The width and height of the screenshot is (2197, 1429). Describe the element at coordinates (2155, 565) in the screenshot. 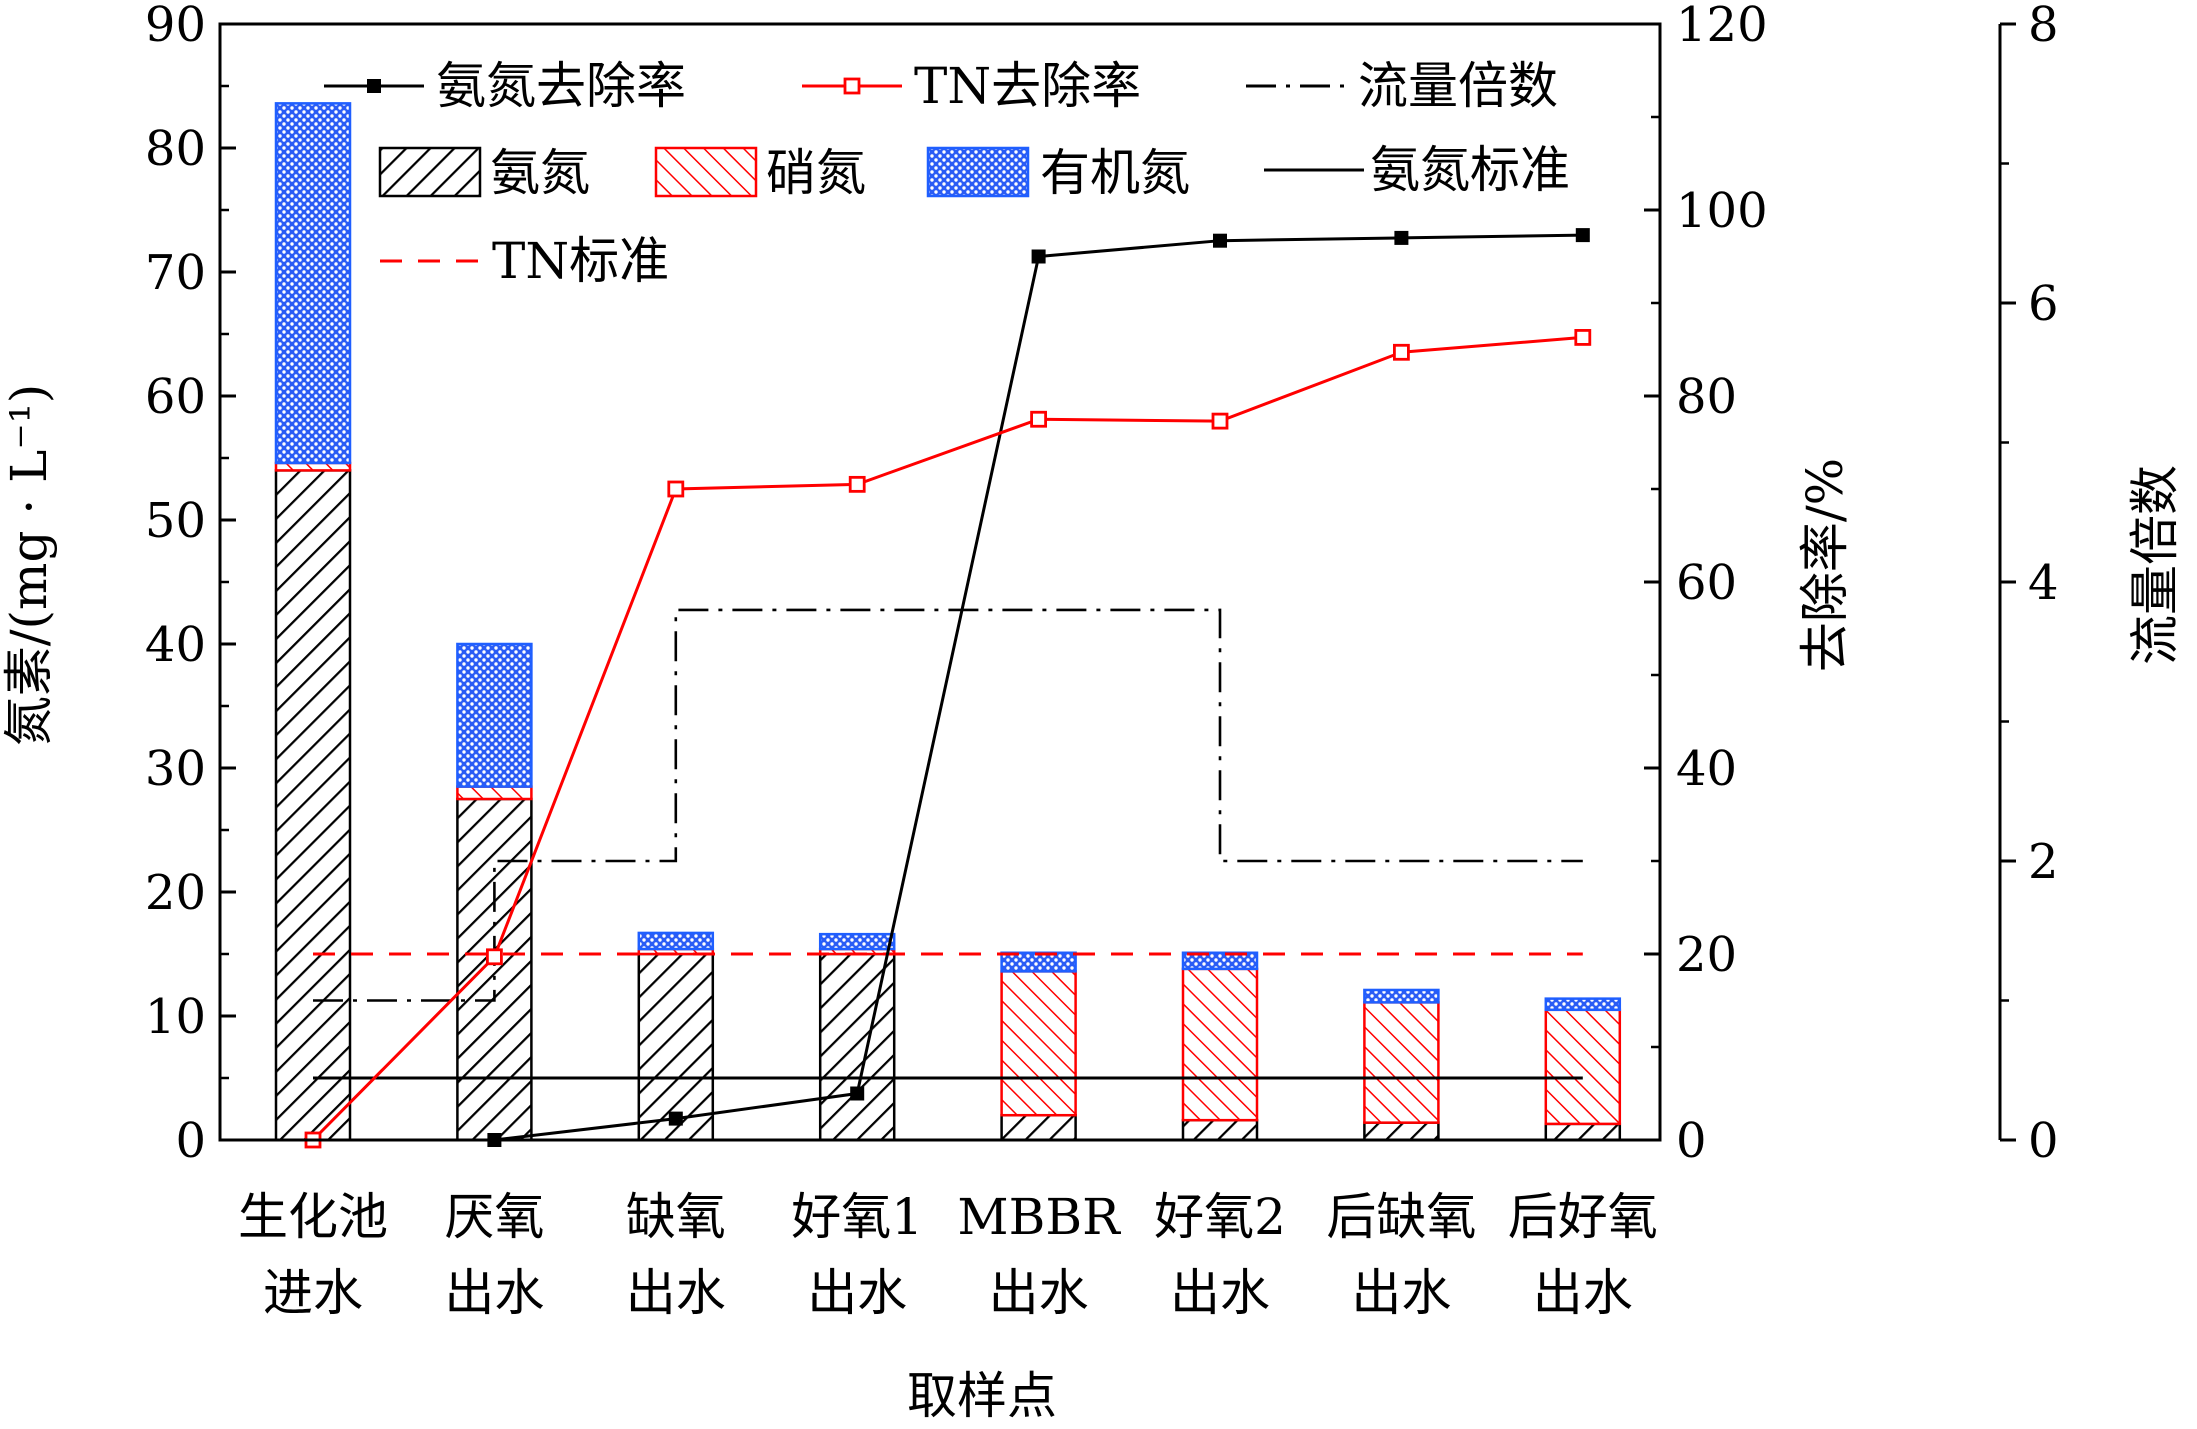

I see `y3-axis-label: 流量倍数` at that location.